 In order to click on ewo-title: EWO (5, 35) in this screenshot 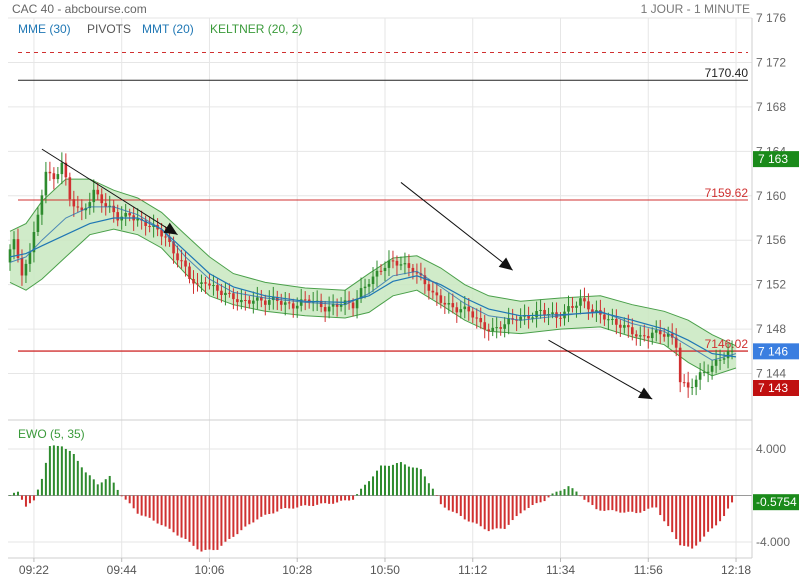, I will do `click(51, 434)`.